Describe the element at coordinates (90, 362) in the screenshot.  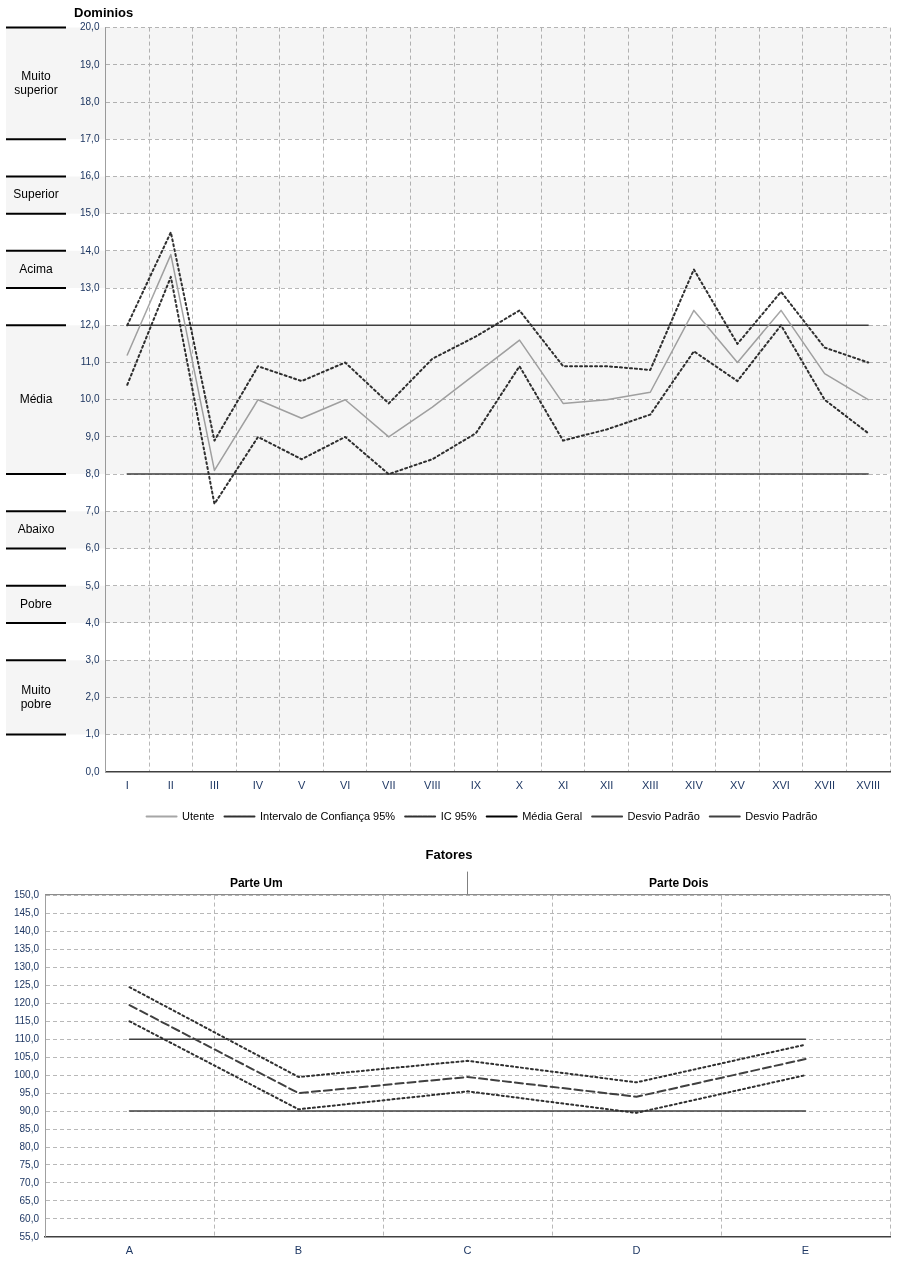
I see `y-tick-label: 11,0` at that location.